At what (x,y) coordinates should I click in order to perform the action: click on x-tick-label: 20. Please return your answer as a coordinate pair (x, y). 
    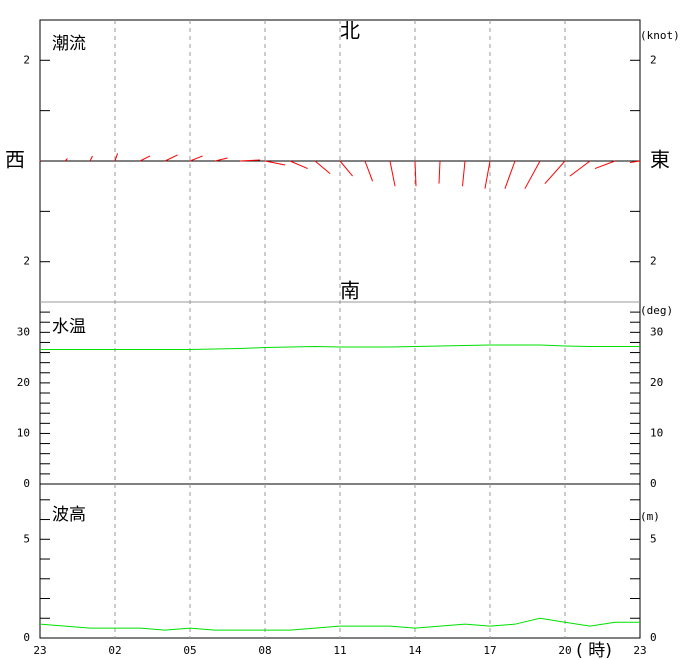
    Looking at the image, I should click on (564, 650).